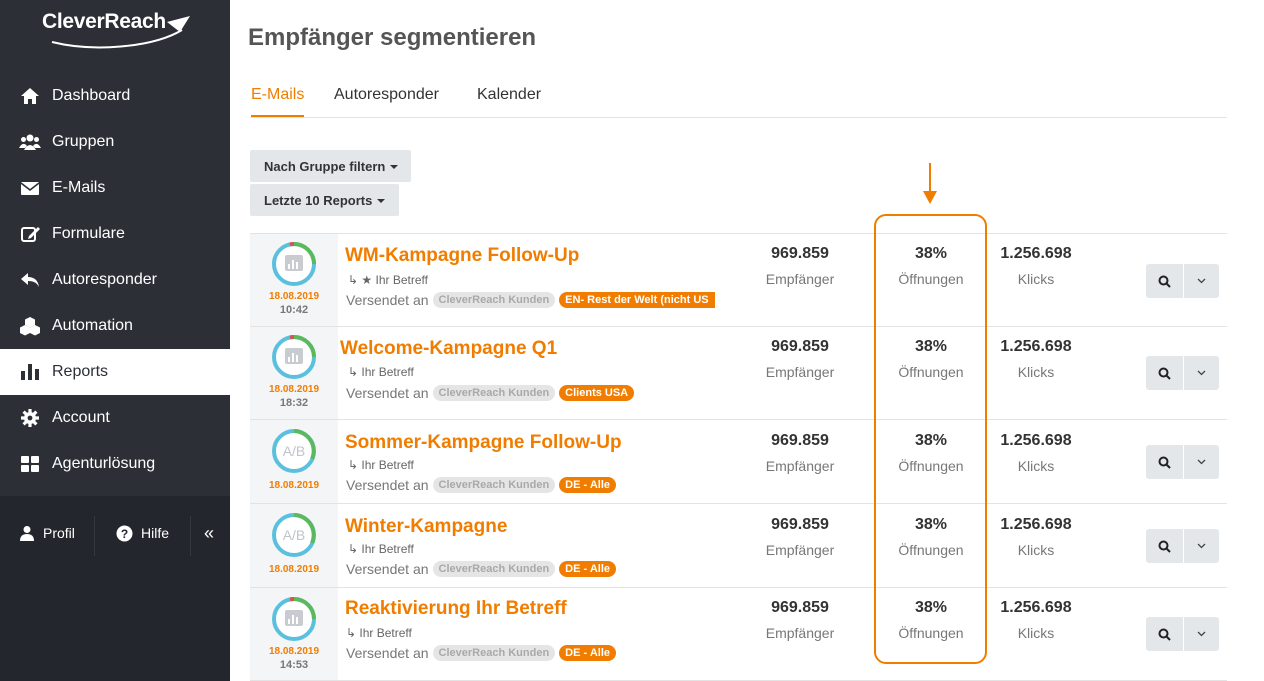 The width and height of the screenshot is (1264, 681). I want to click on collapse-sidebar-button: «, so click(209, 533).